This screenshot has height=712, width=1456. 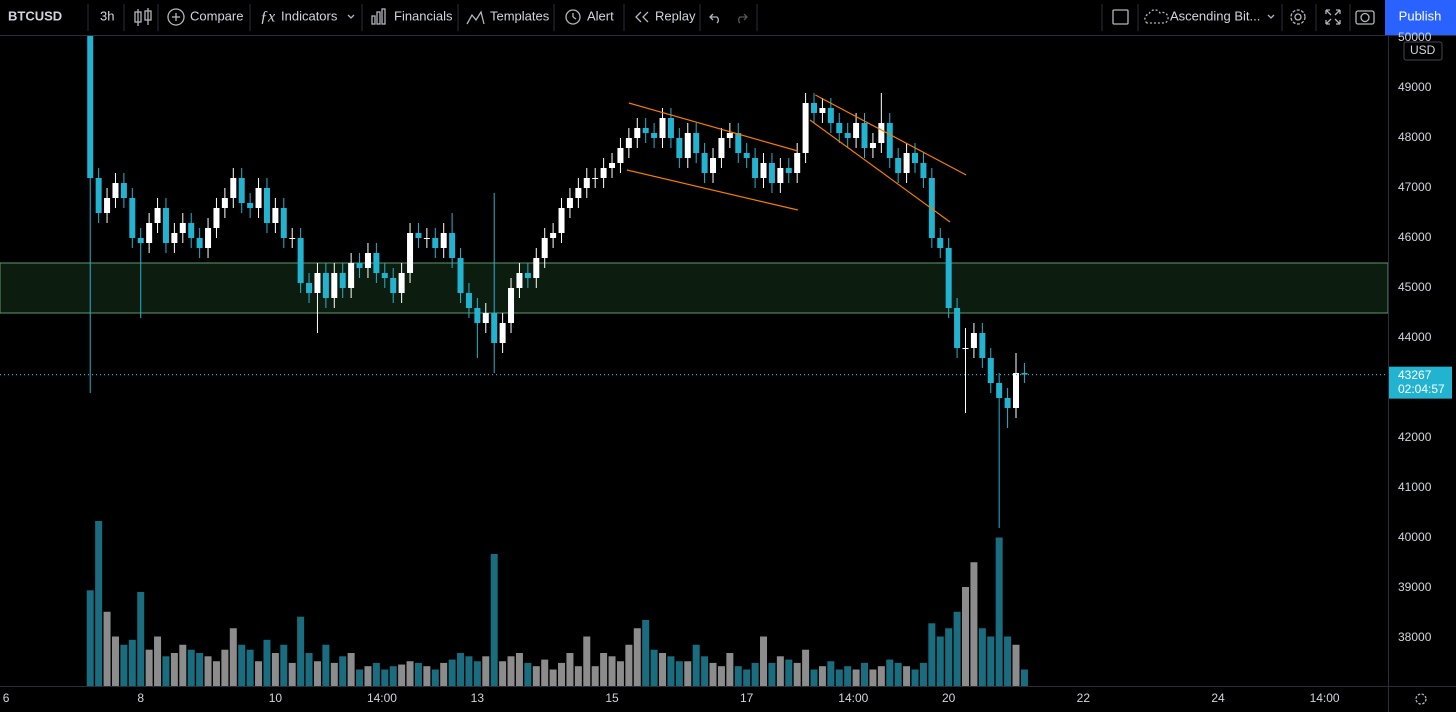 What do you see at coordinates (1120, 17) in the screenshot?
I see `layout-button` at bounding box center [1120, 17].